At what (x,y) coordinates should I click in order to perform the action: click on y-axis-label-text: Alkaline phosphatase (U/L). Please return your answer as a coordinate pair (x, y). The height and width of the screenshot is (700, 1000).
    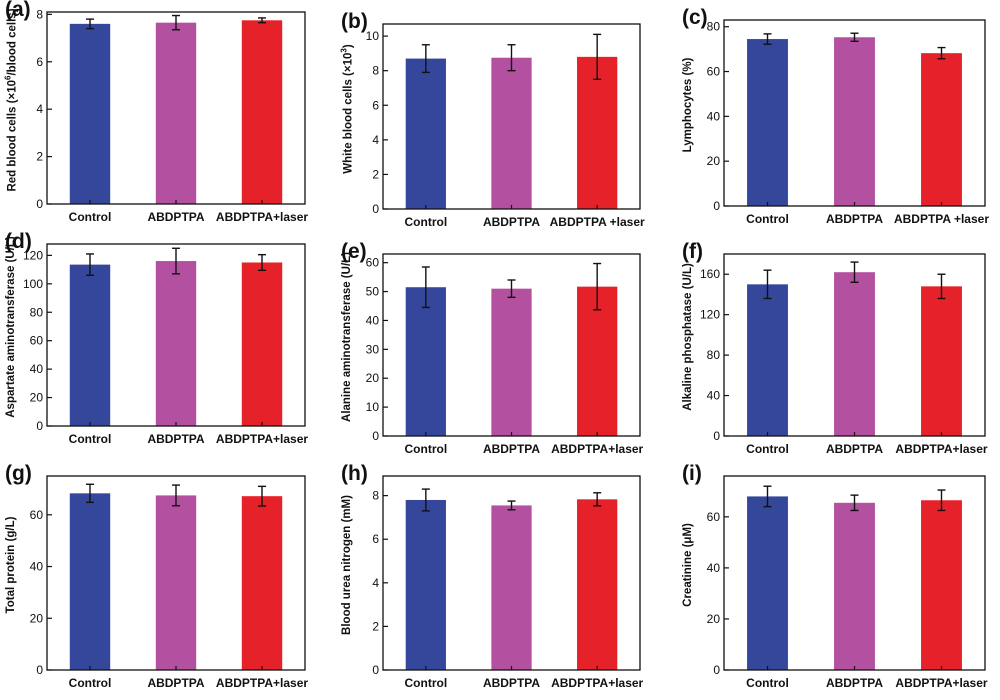
    Looking at the image, I should click on (688, 337).